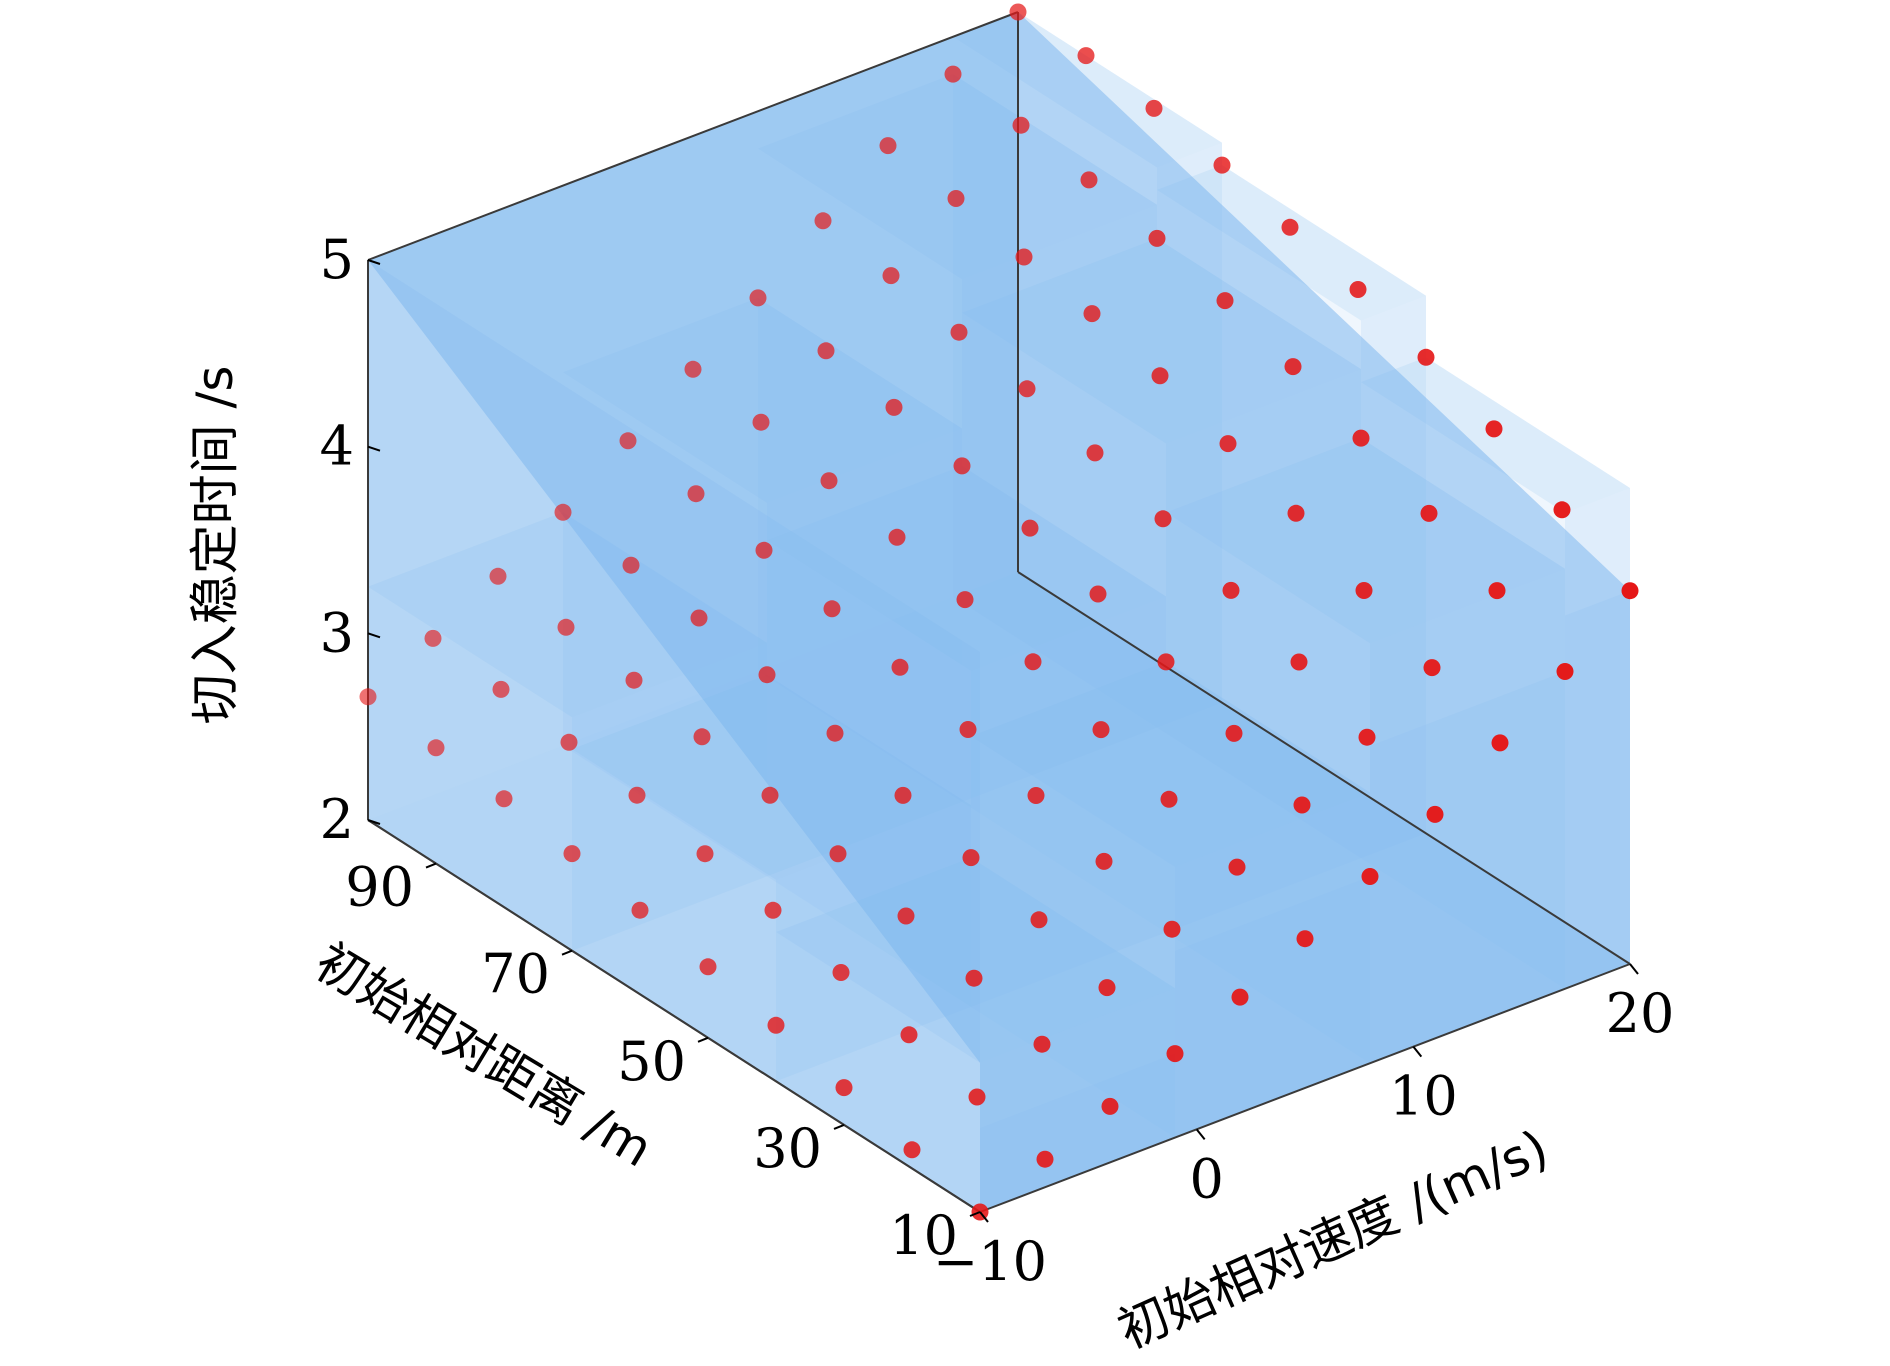  I want to click on x-tick-label: 20, so click(1640, 1013).